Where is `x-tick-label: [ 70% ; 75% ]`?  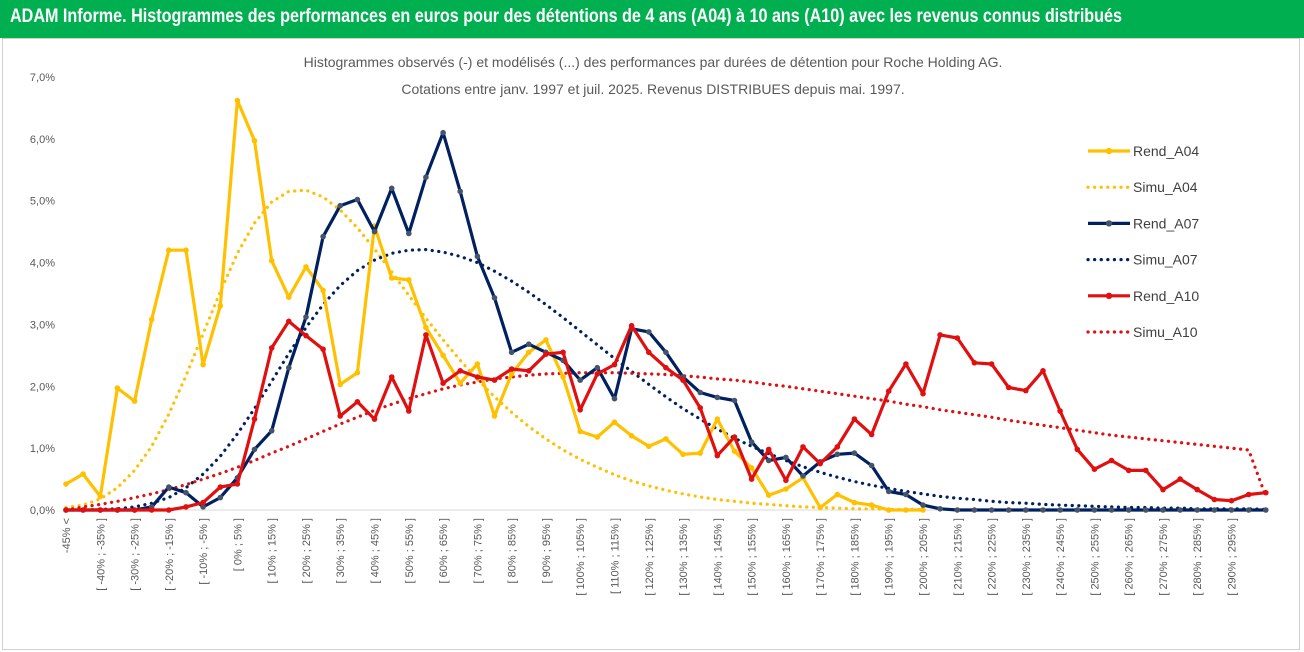
x-tick-label: [ 70% ; 75% ] is located at coordinates (478, 550).